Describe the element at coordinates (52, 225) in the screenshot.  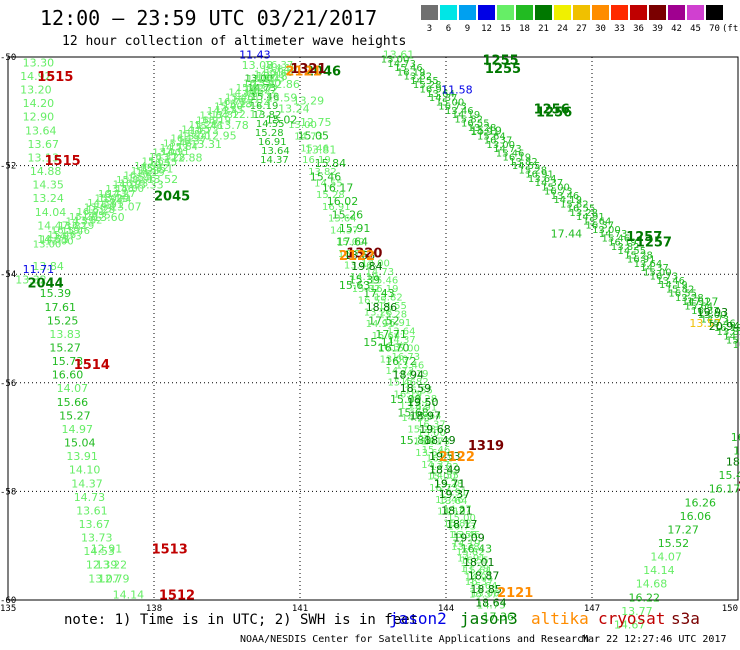
I see `wave-height-value: 14.47` at that location.